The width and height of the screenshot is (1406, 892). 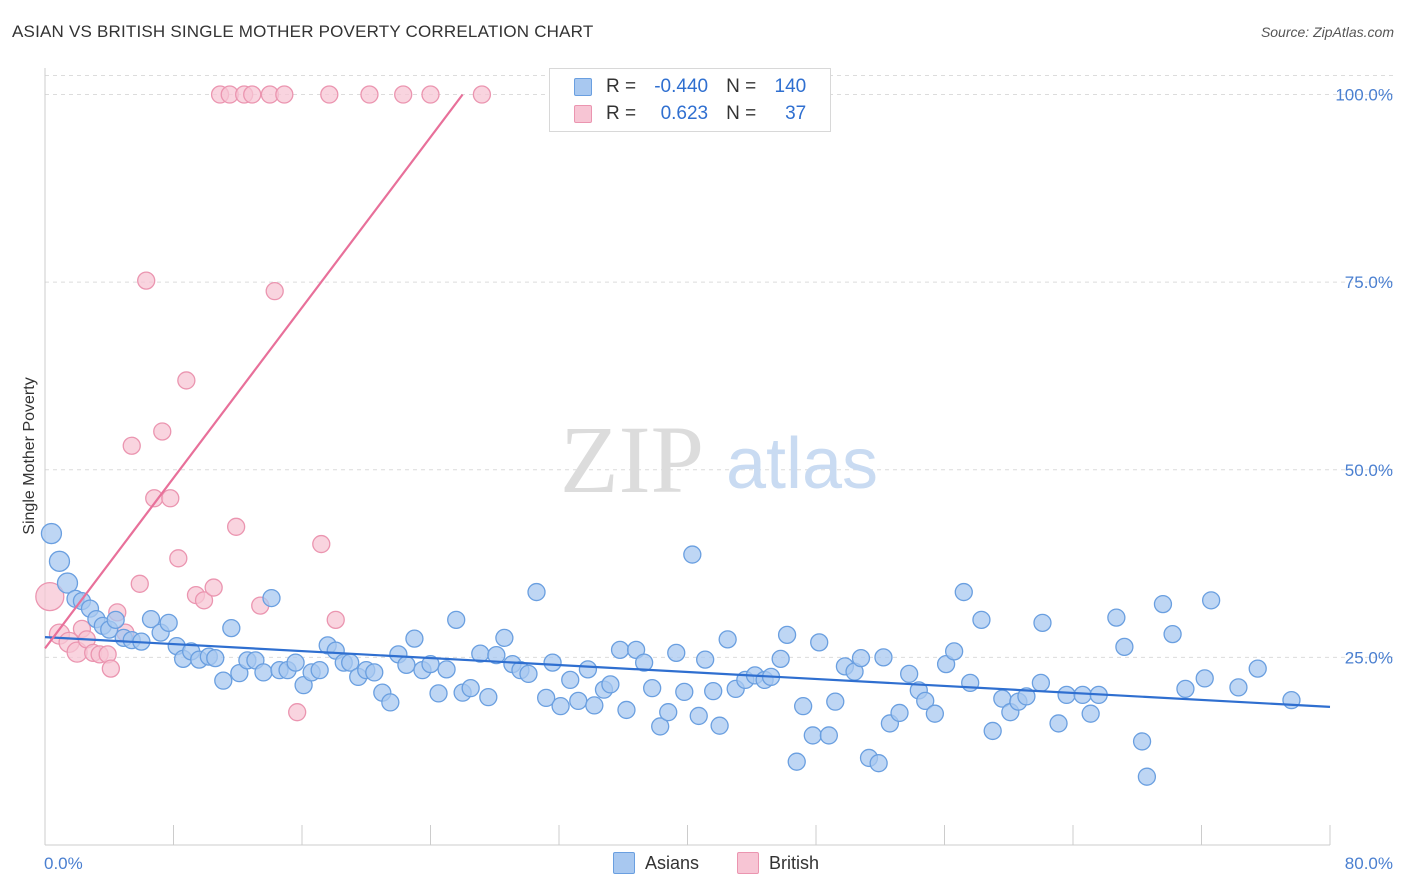 I want to click on british-legend-icon, so click(x=748, y=863).